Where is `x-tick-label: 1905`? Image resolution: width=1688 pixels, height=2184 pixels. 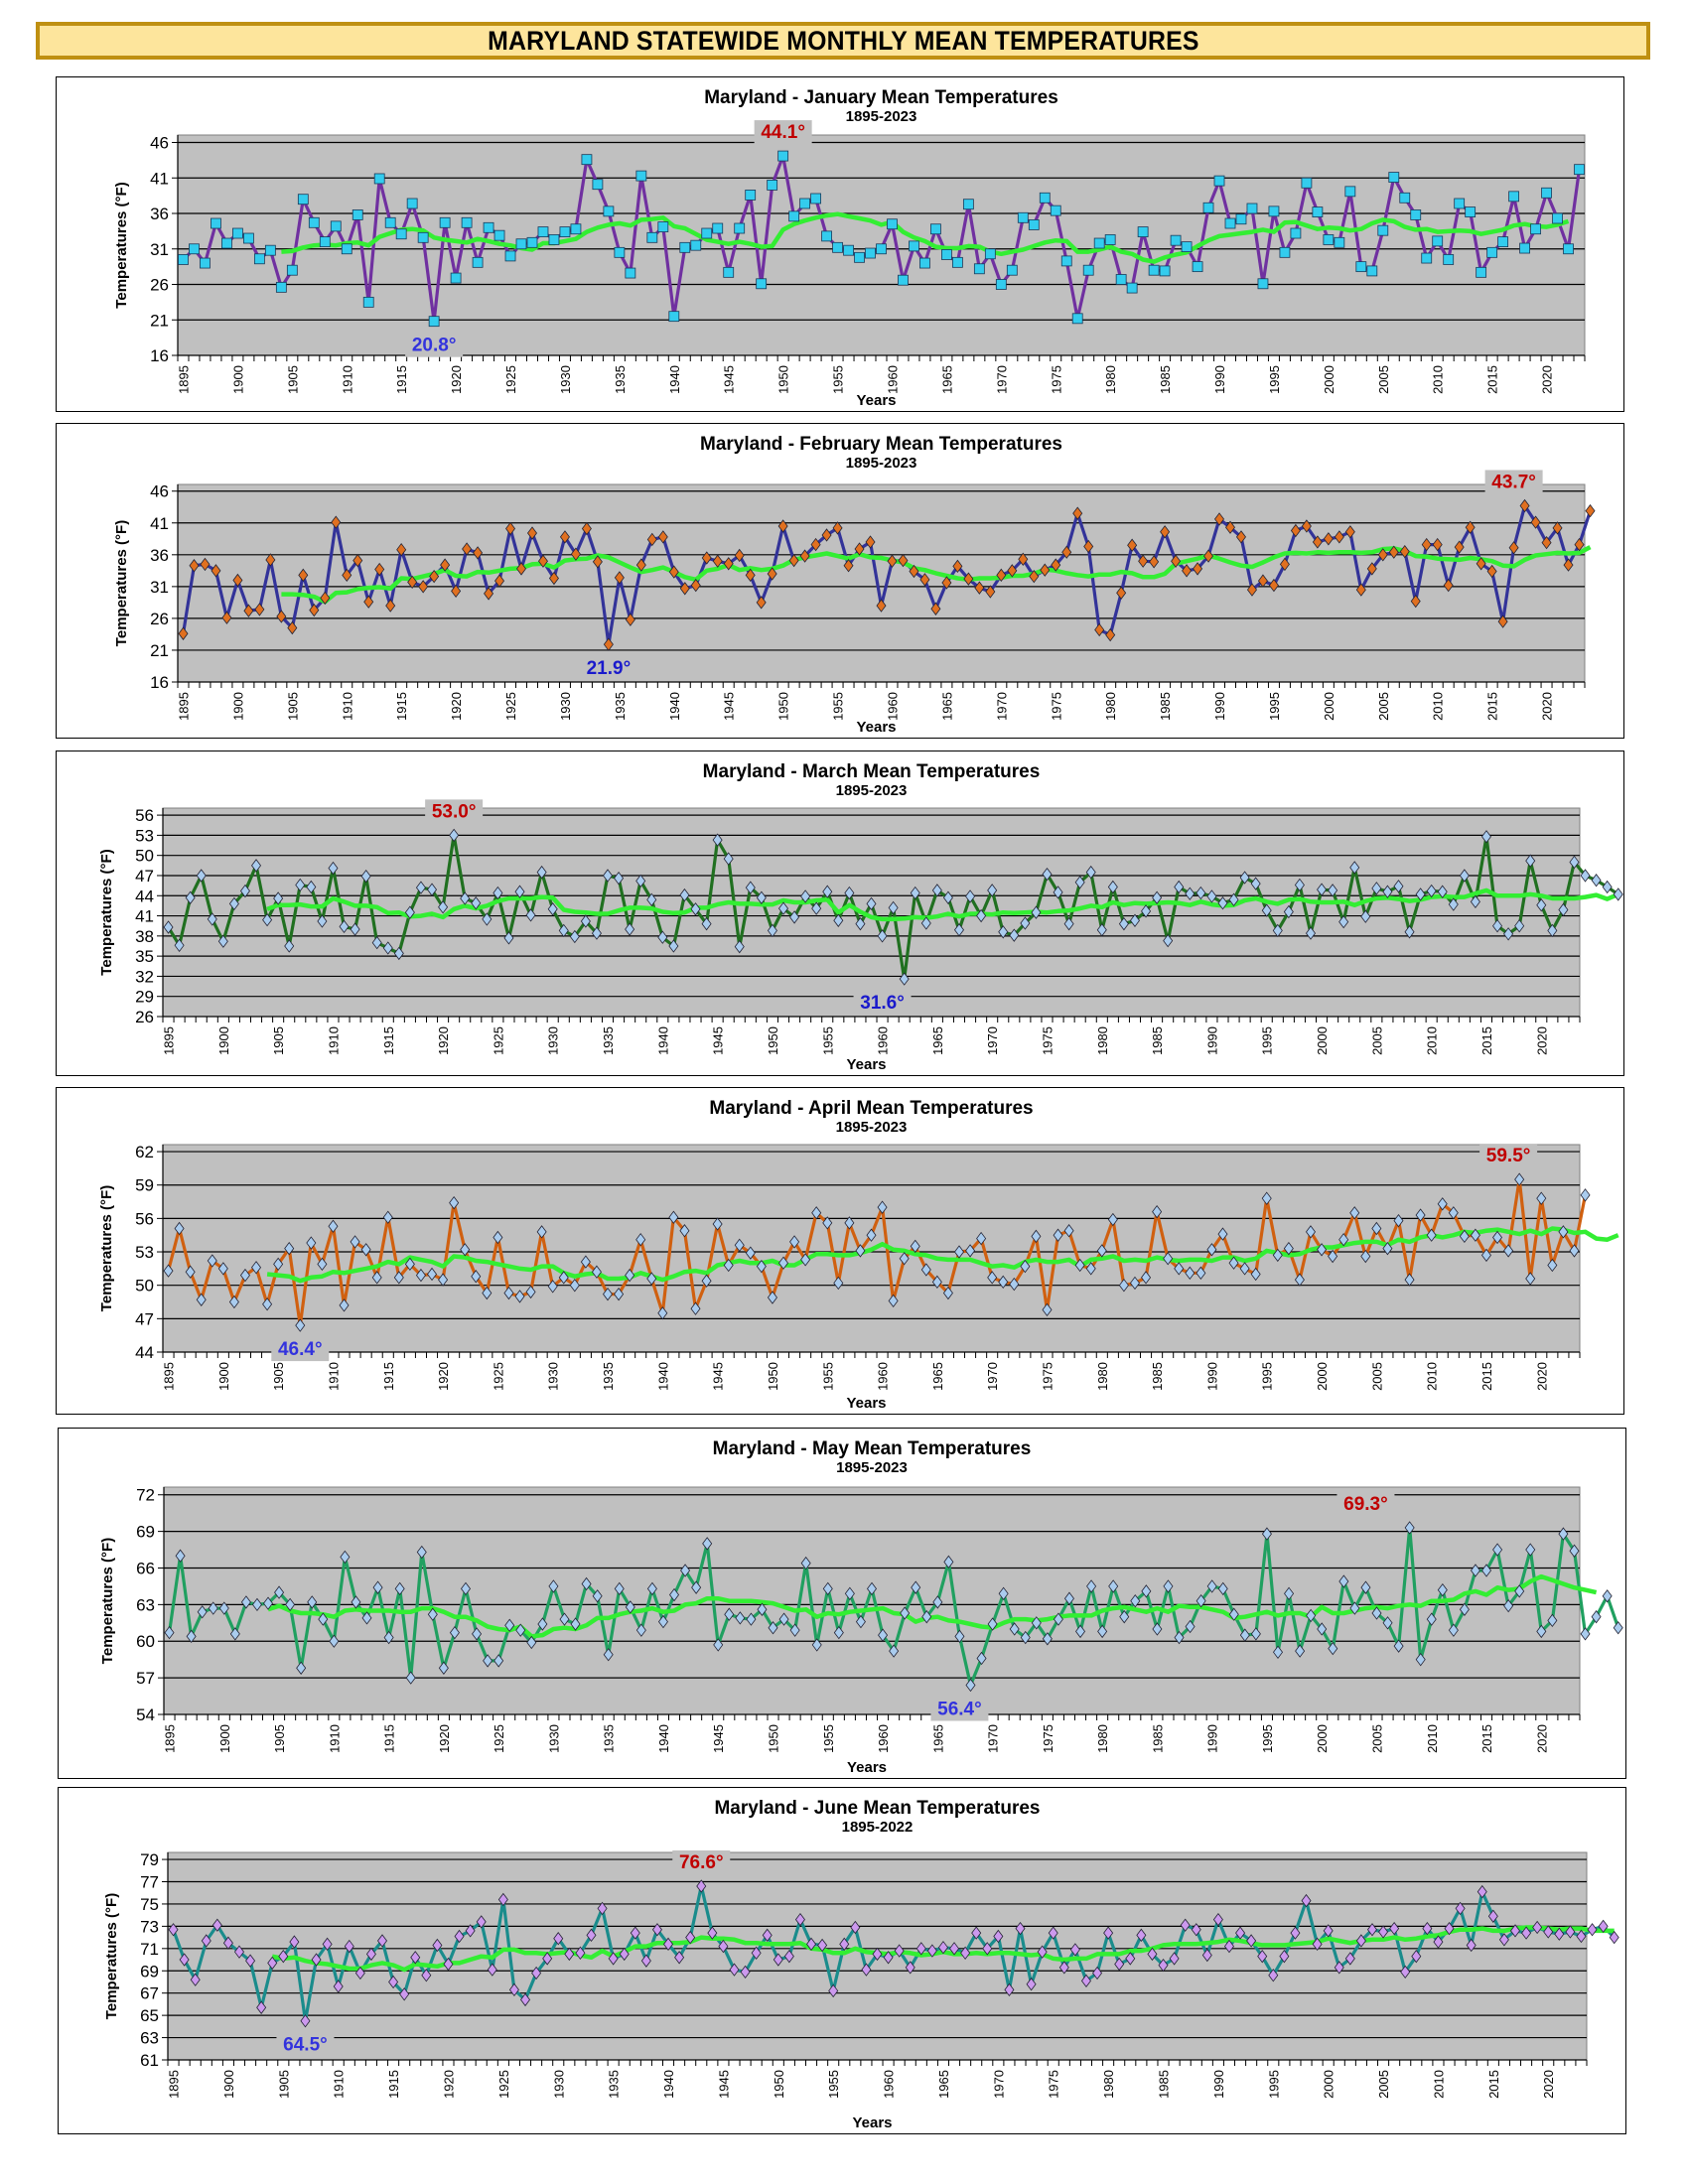 x-tick-label: 1905 is located at coordinates (279, 1738).